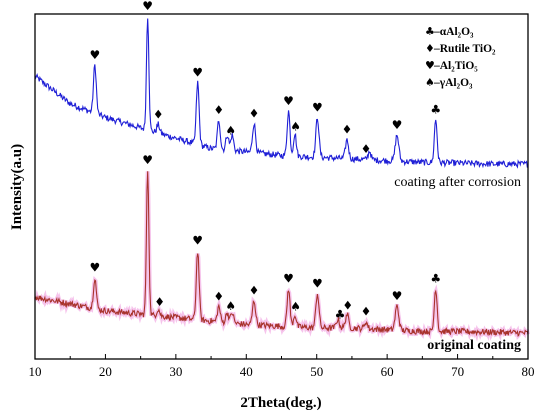  I want to click on x-axis-title: 2Theta(deg.), so click(280, 403).